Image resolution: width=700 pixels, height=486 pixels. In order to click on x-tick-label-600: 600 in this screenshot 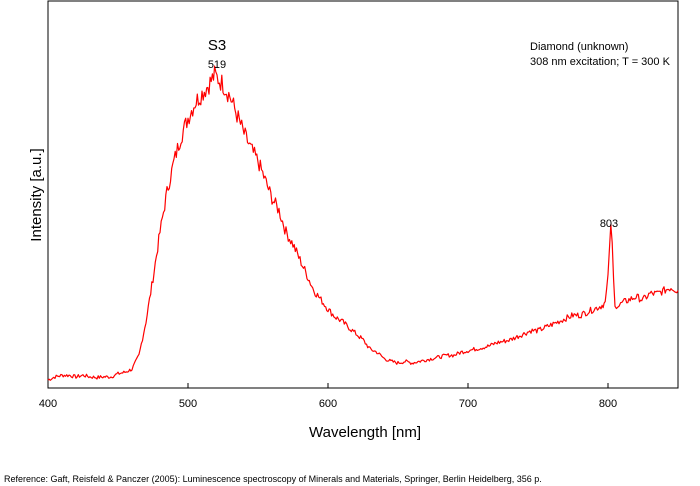, I will do `click(328, 404)`.